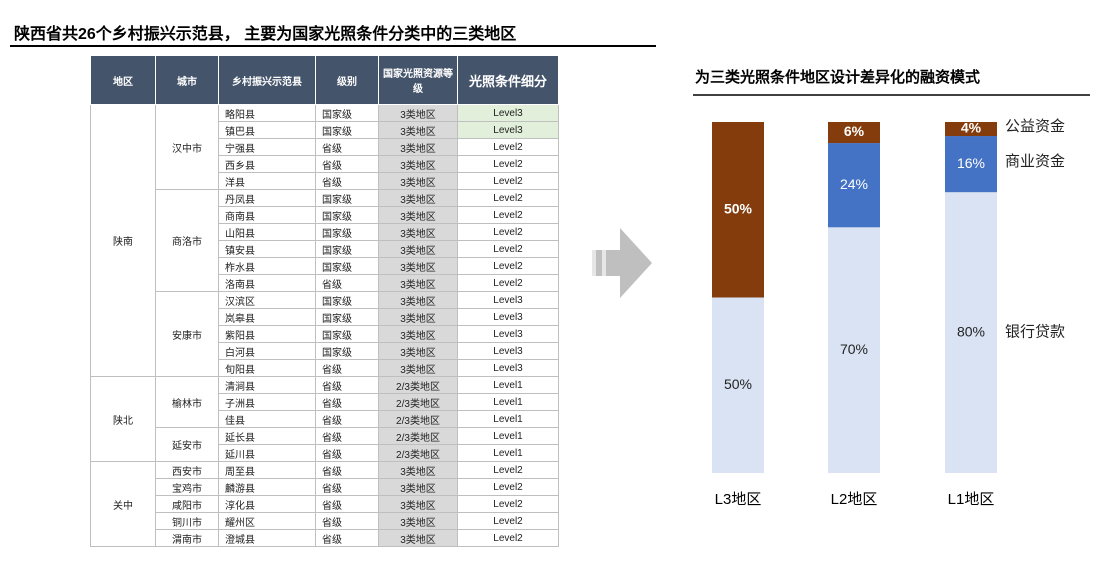 Image resolution: width=1105 pixels, height=585 pixels. Describe the element at coordinates (971, 499) in the screenshot. I see `x-tick-label: L1地区` at that location.